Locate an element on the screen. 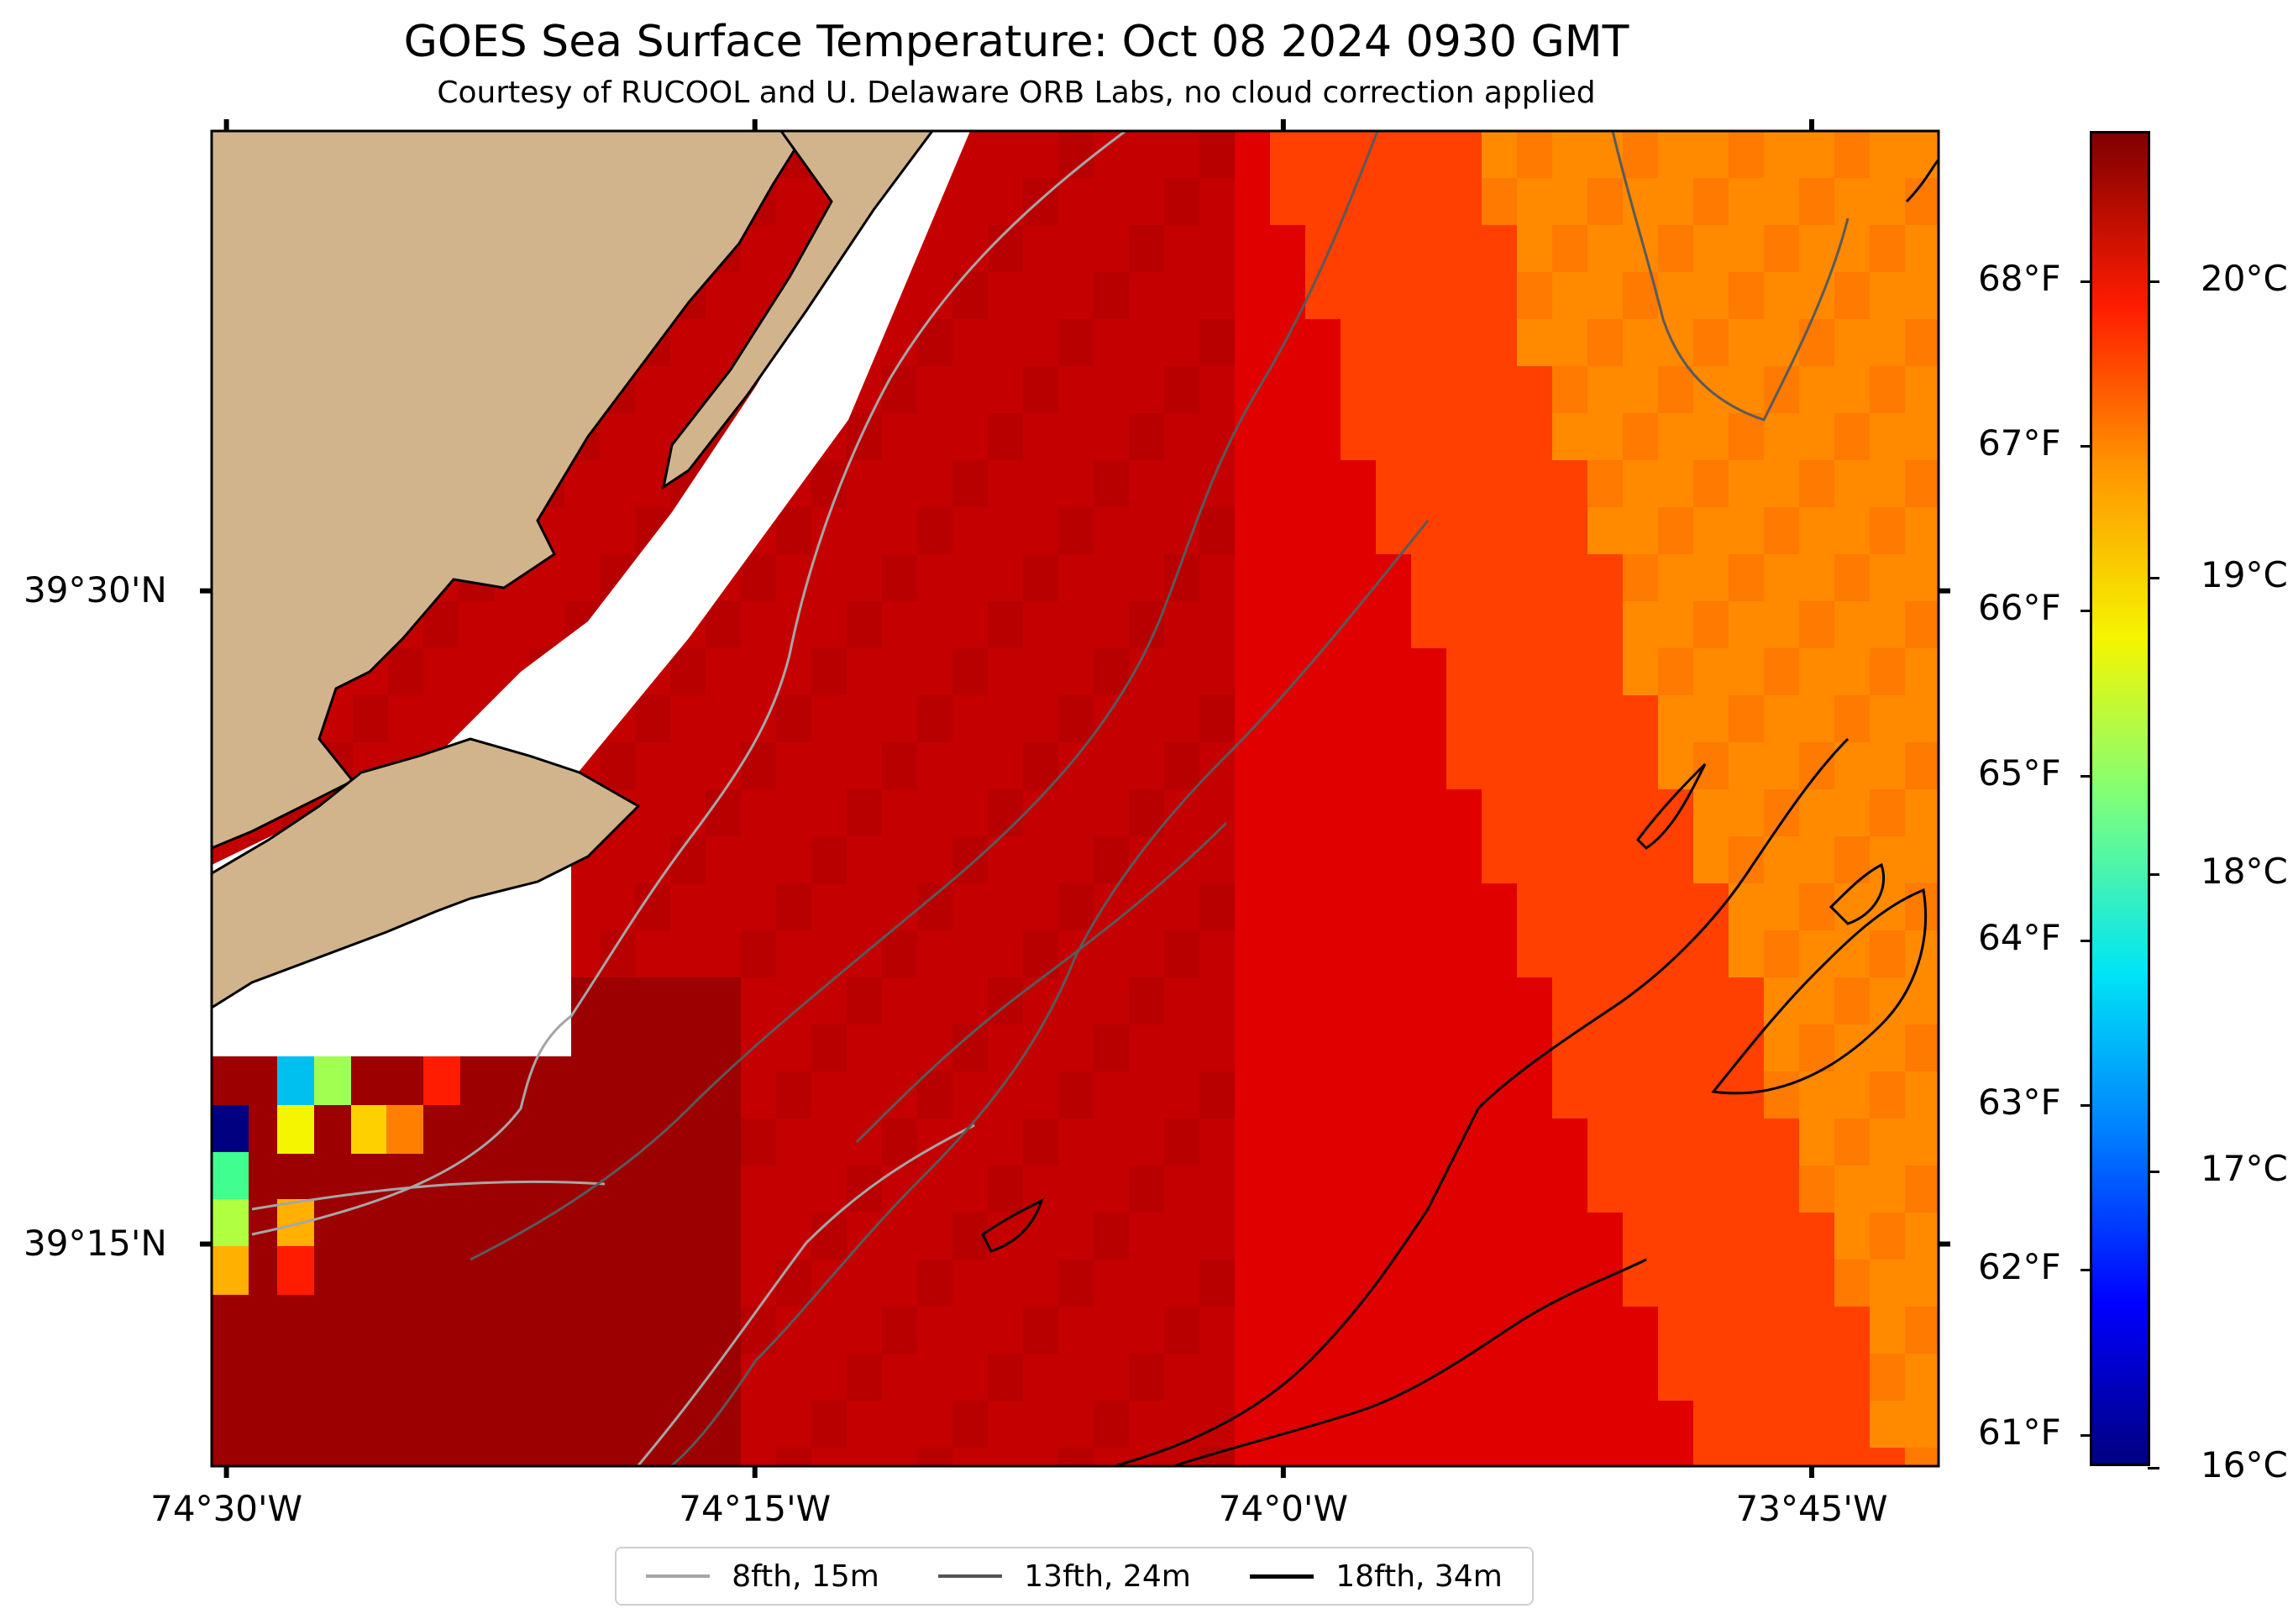 The image size is (2293, 1624). legend-line-swatch is located at coordinates (1282, 1577).